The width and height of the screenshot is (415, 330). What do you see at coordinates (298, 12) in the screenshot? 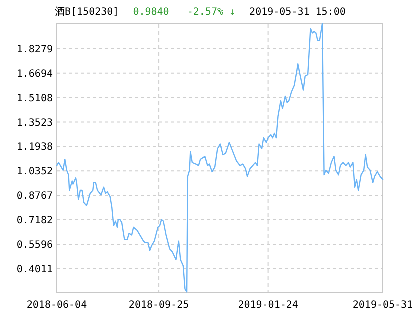
I see `annotation: 2019-05-31 15:00` at bounding box center [298, 12].